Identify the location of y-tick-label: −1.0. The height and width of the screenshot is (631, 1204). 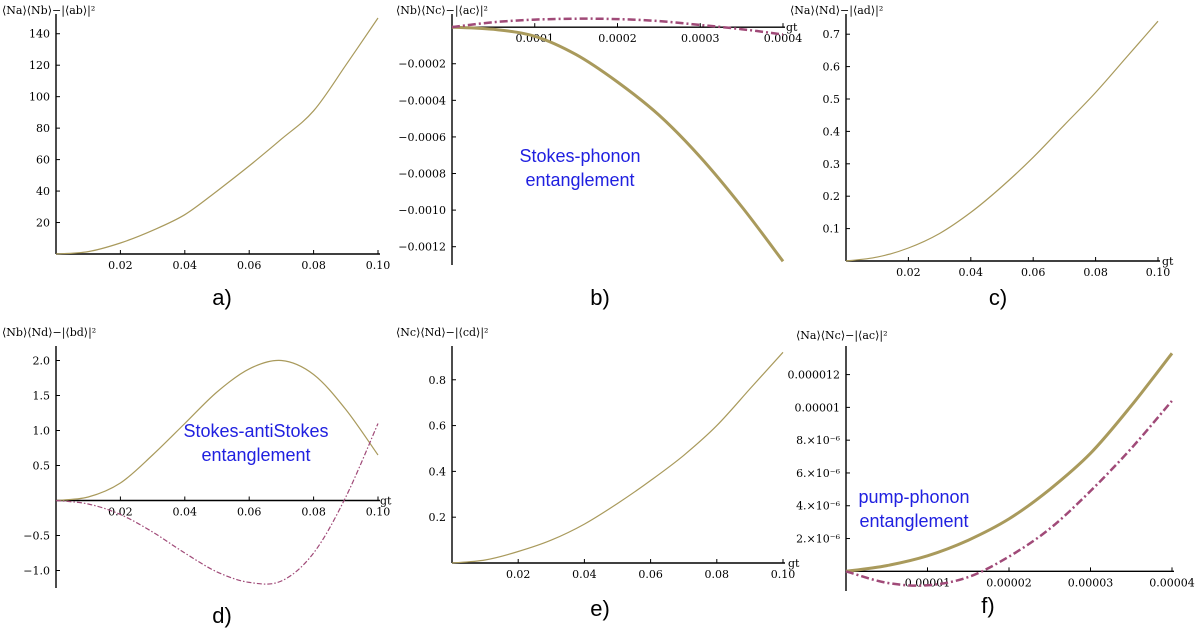
(36, 571).